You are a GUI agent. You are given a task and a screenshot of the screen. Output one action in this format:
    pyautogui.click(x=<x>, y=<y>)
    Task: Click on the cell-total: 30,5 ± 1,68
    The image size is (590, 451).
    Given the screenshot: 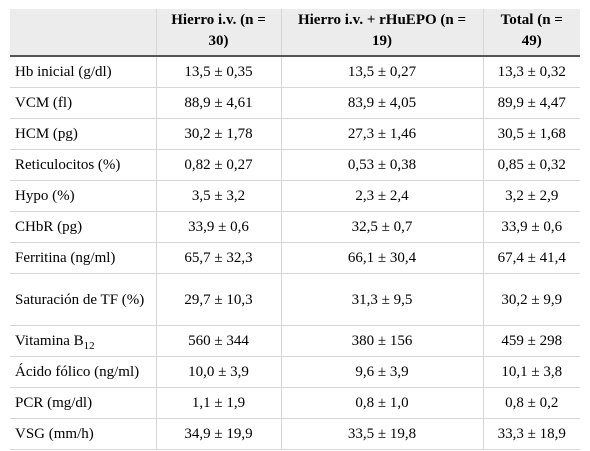 What is the action you would take?
    pyautogui.click(x=531, y=134)
    